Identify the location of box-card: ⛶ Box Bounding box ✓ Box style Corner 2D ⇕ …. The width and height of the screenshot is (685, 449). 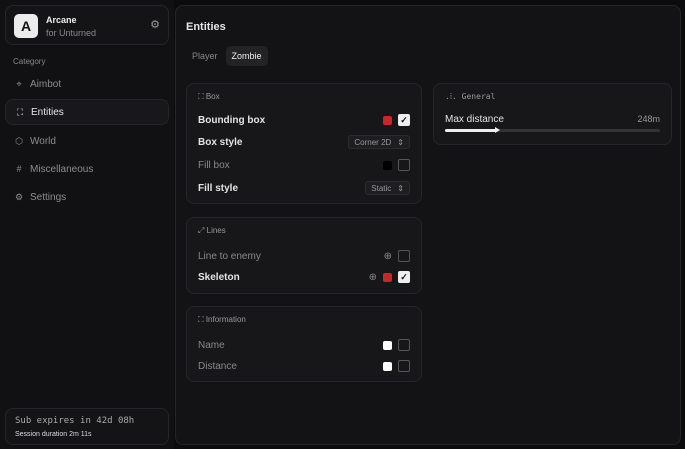
(304, 143).